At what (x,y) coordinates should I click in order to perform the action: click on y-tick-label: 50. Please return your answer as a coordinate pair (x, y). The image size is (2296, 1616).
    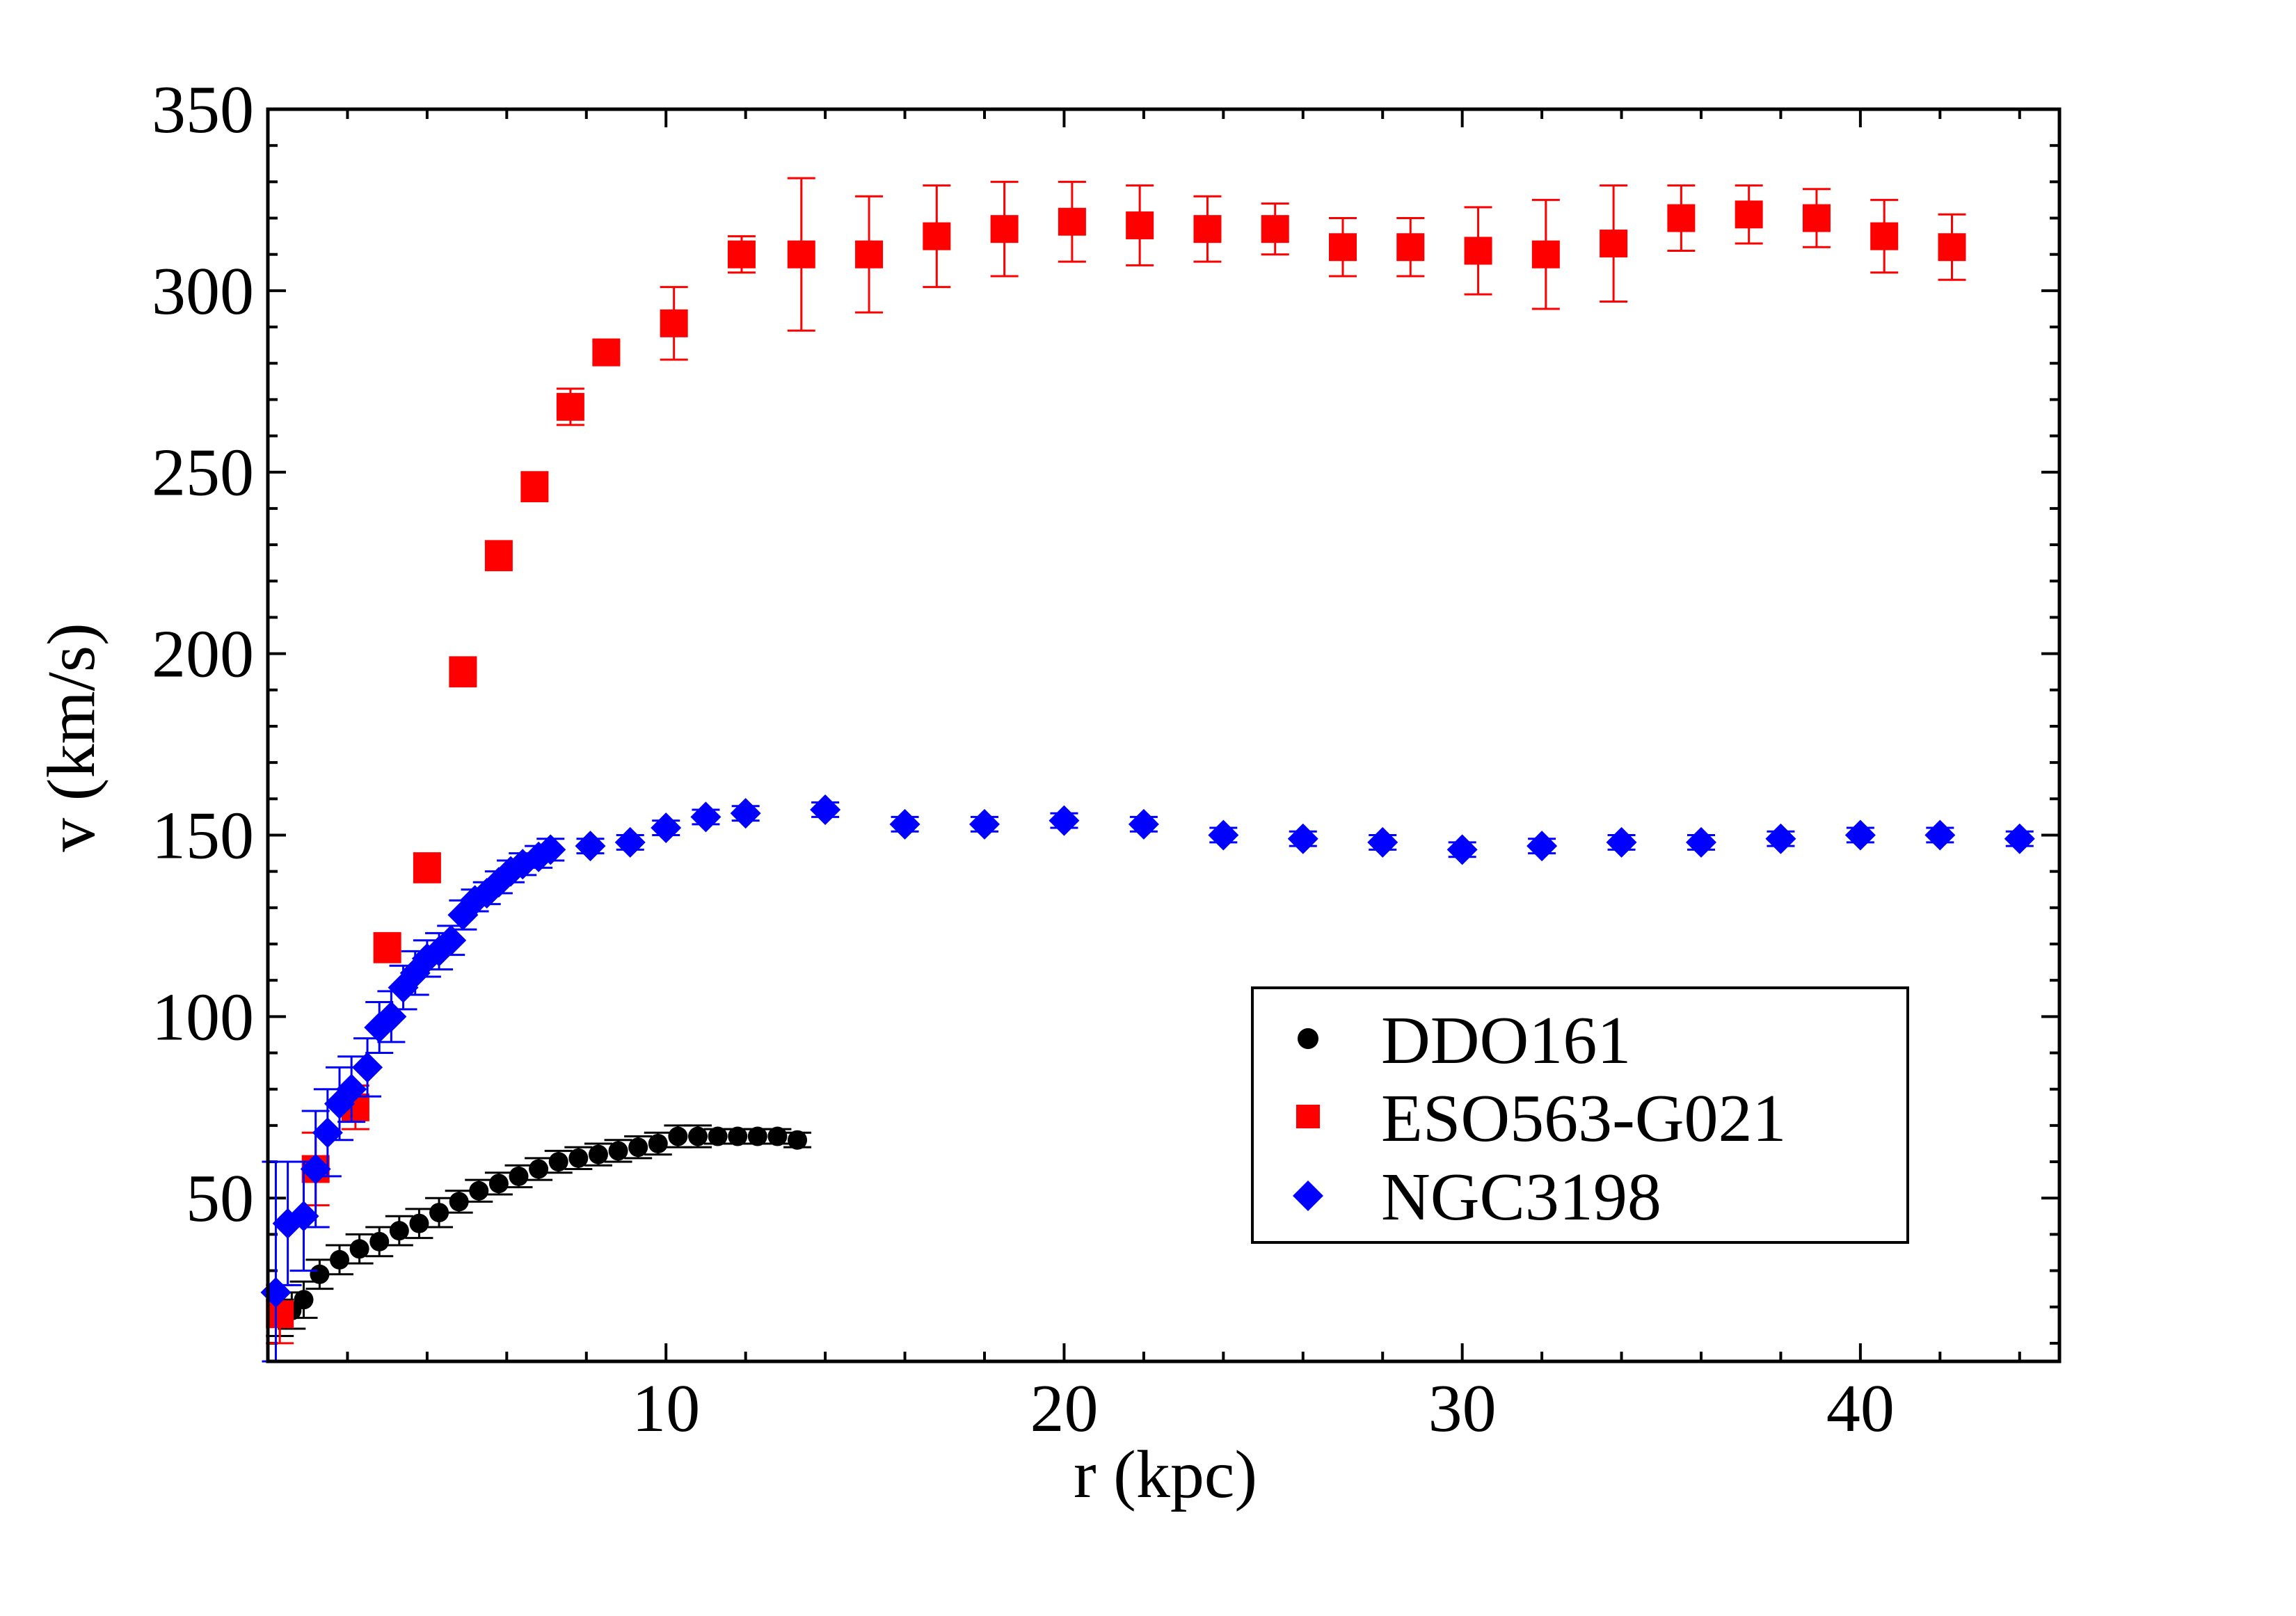
    Looking at the image, I should click on (220, 1198).